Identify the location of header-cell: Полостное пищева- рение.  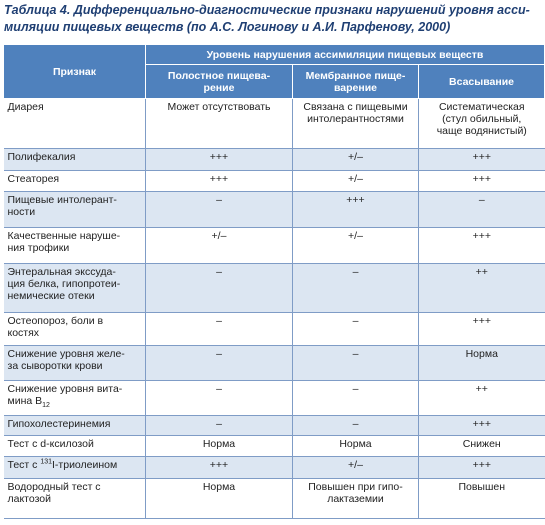
(219, 81).